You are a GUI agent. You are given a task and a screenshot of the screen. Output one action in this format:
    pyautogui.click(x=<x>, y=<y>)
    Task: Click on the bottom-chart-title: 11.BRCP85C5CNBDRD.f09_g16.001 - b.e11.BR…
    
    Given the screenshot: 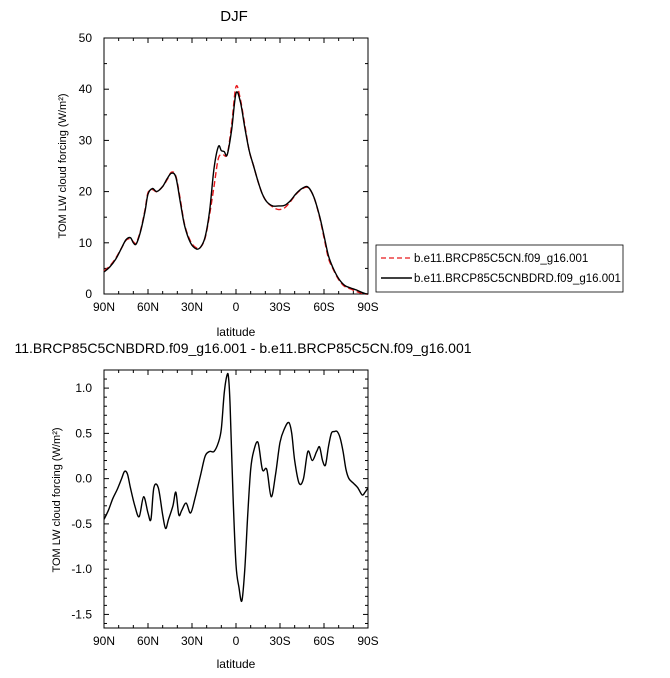 What is the action you would take?
    pyautogui.click(x=242, y=348)
    